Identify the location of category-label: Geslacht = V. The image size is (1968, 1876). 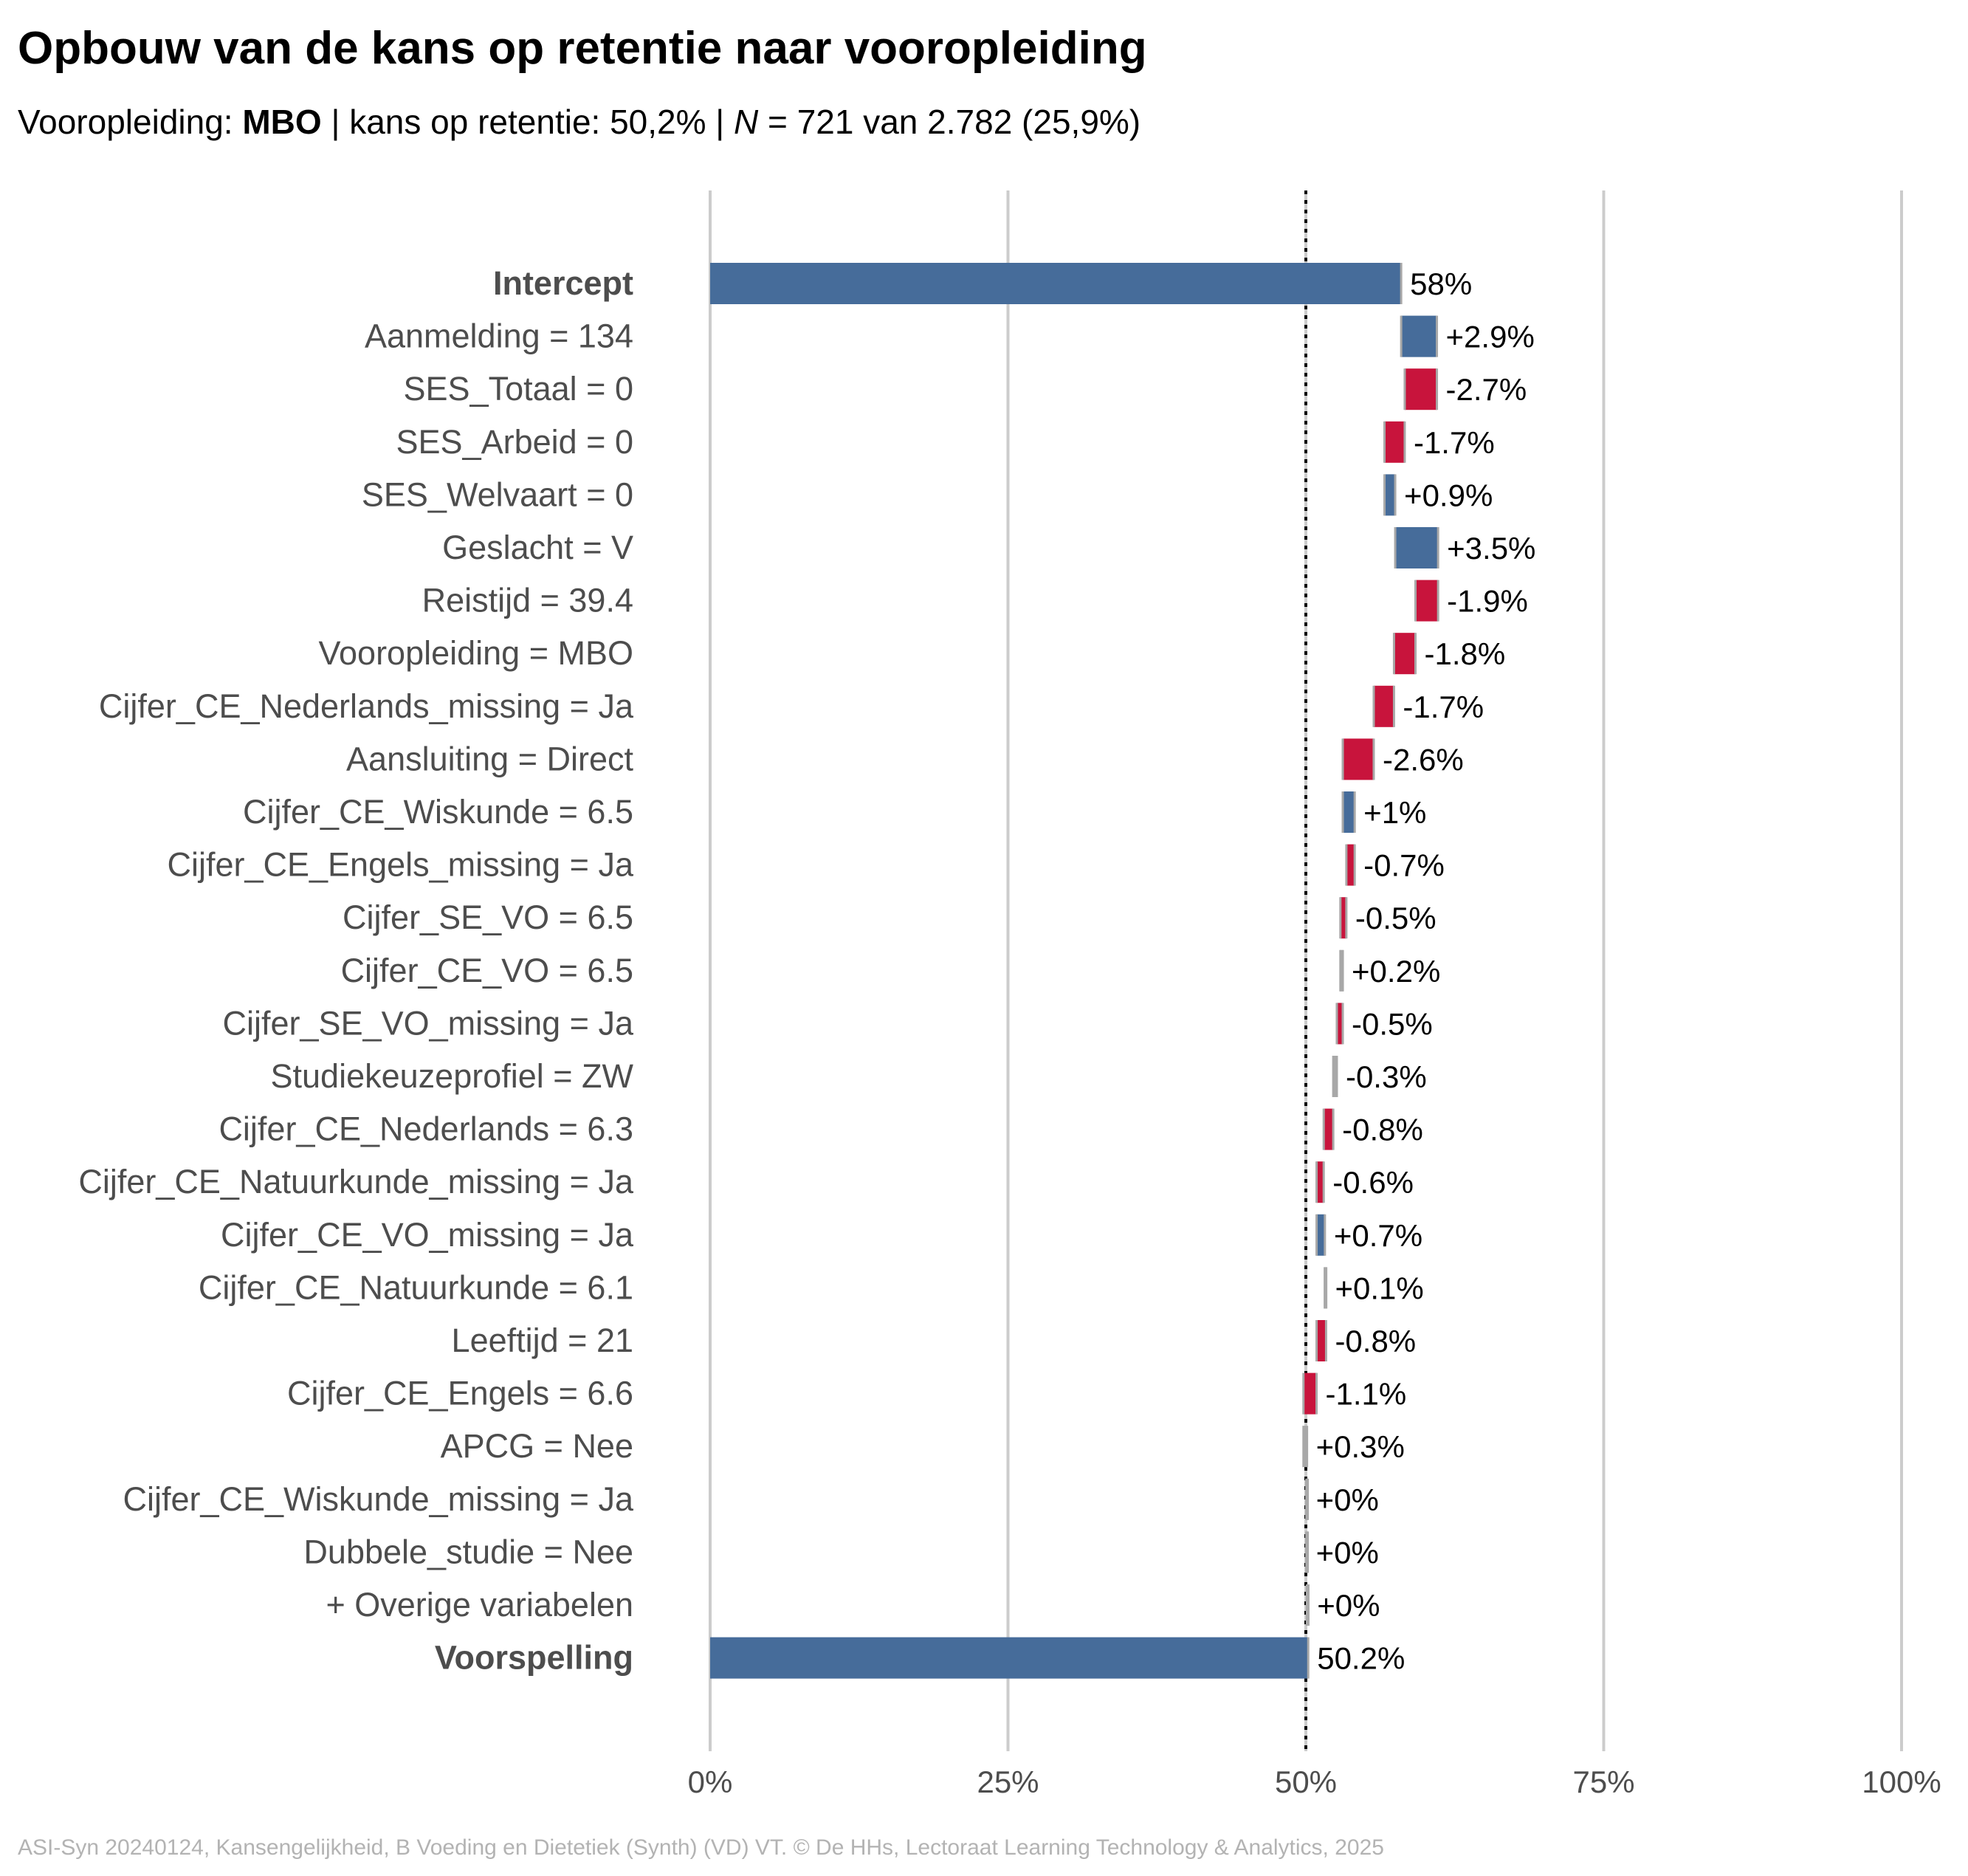
(538, 547).